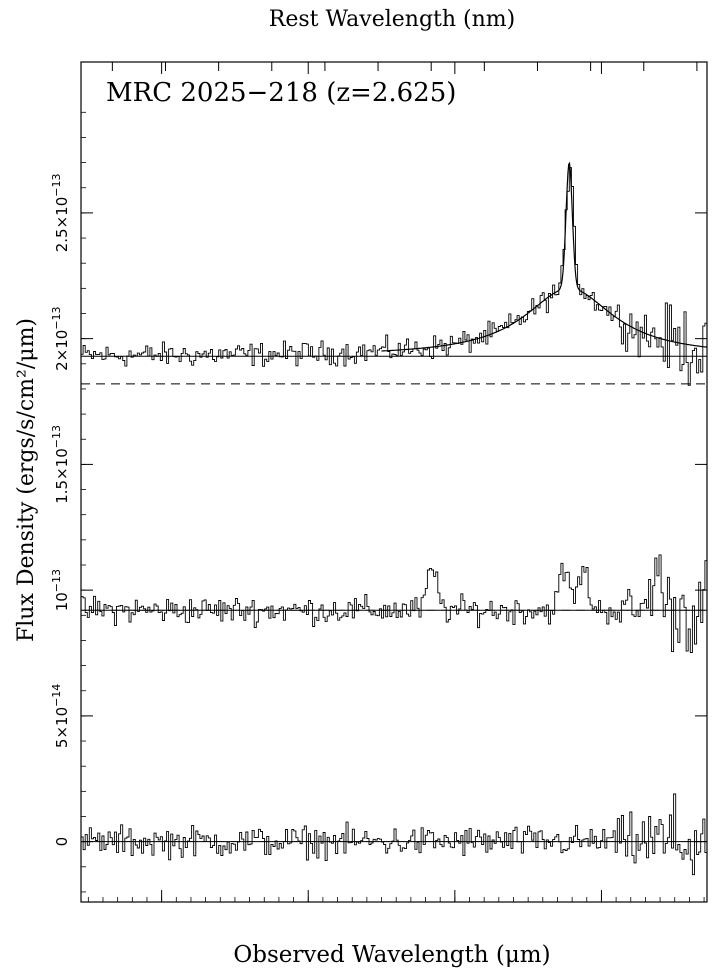 This screenshot has height=976, width=717. Describe the element at coordinates (281, 93) in the screenshot. I see `chart-title: MRC 2025−218 (z=2.625)` at that location.